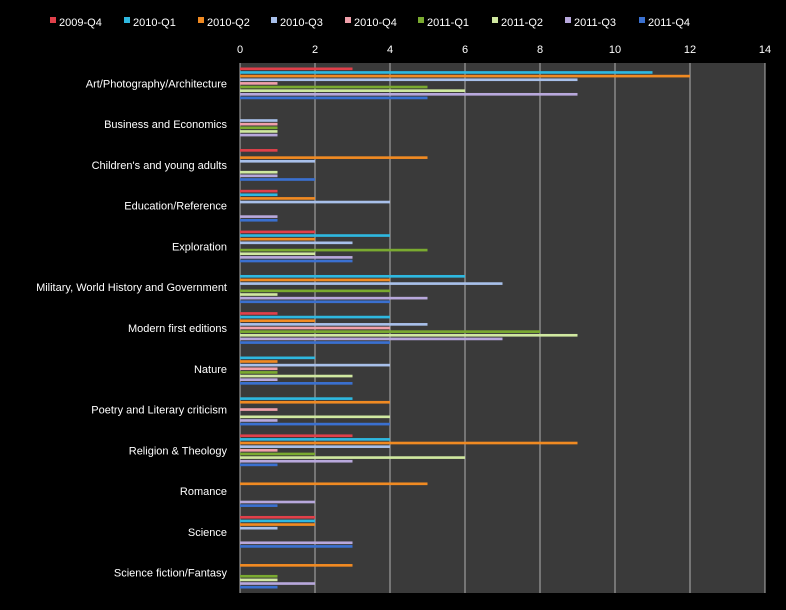 Image resolution: width=786 pixels, height=610 pixels. I want to click on legend-label: 2010-Q2, so click(228, 23).